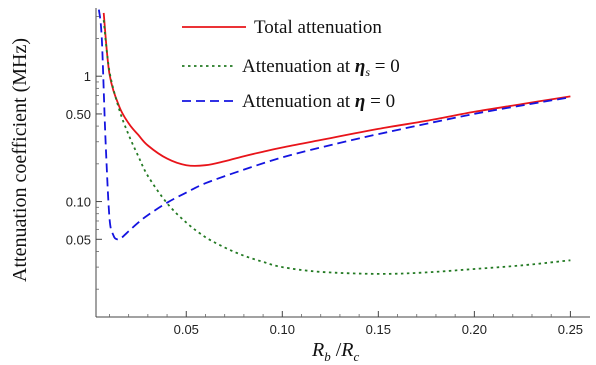 The width and height of the screenshot is (596, 365). Describe the element at coordinates (20, 160) in the screenshot. I see `y-axis-title: Attenuation coefficient (MHz)` at that location.